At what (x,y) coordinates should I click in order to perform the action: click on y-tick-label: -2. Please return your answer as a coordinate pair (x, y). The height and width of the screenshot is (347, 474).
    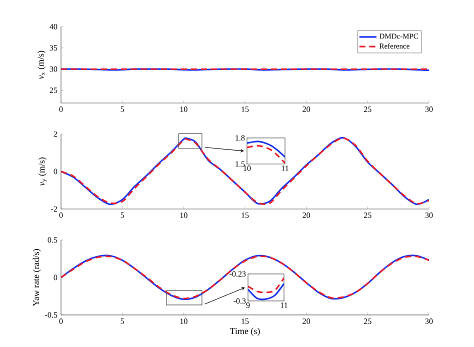
    Looking at the image, I should click on (54, 209).